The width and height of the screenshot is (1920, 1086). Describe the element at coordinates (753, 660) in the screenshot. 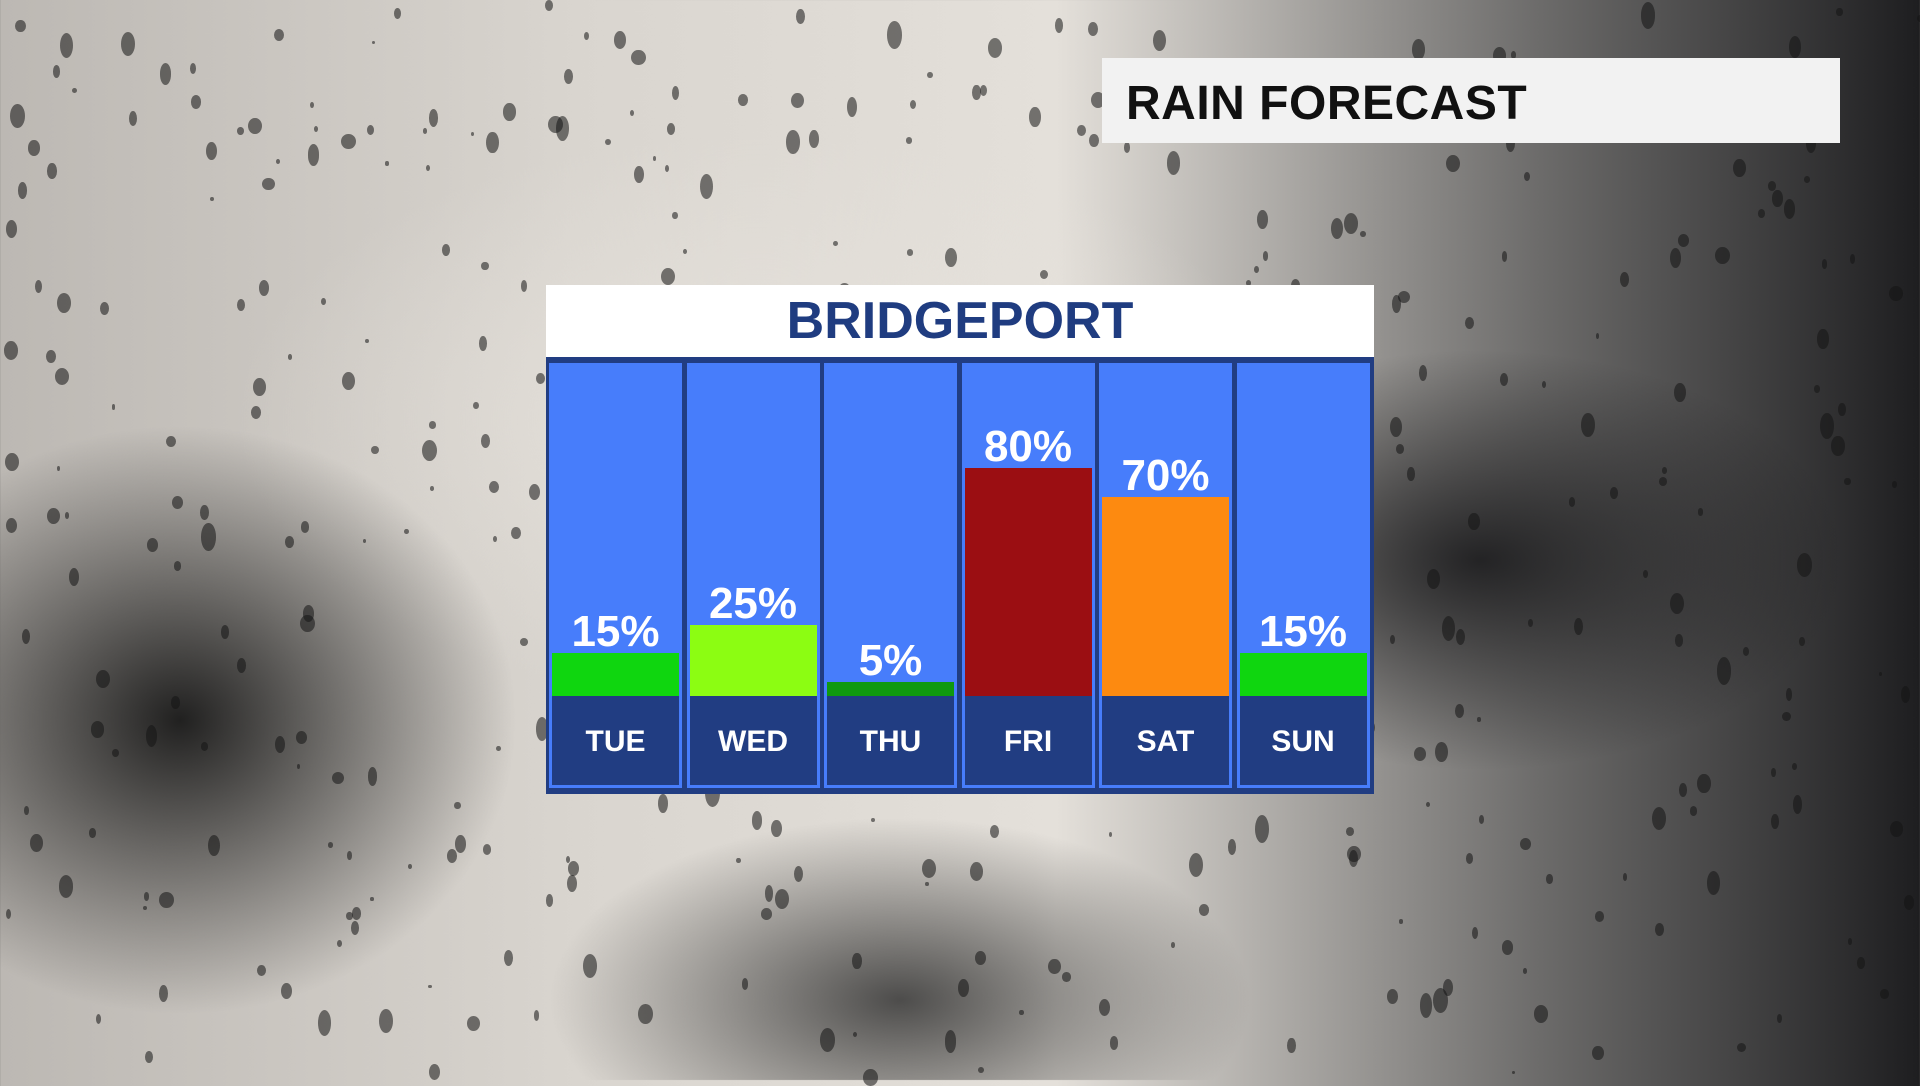

I see `bar-wed` at that location.